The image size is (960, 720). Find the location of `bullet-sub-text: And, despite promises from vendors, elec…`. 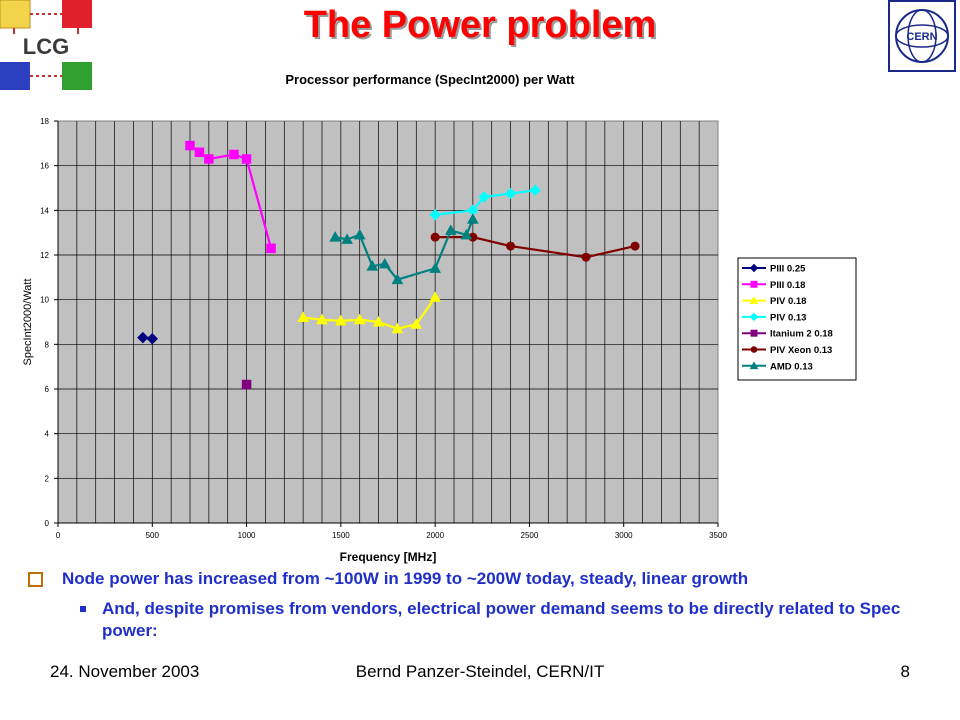

bullet-sub-text: And, despite promises from vendors, elec… is located at coordinates (501, 619).